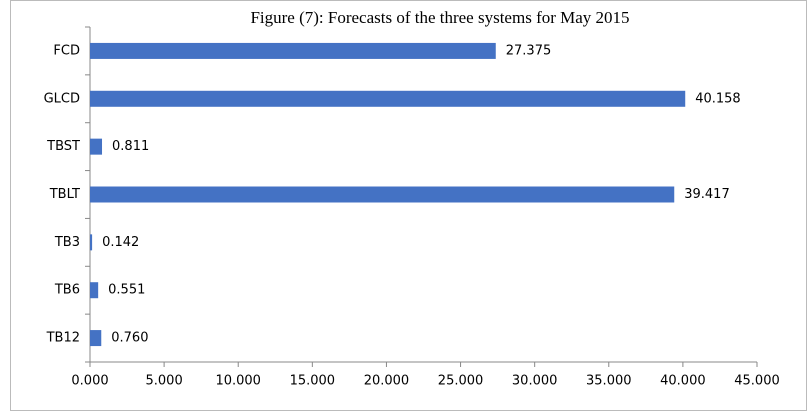 Image resolution: width=808 pixels, height=412 pixels. Describe the element at coordinates (130, 146) in the screenshot. I see `value-label: 0.811` at that location.